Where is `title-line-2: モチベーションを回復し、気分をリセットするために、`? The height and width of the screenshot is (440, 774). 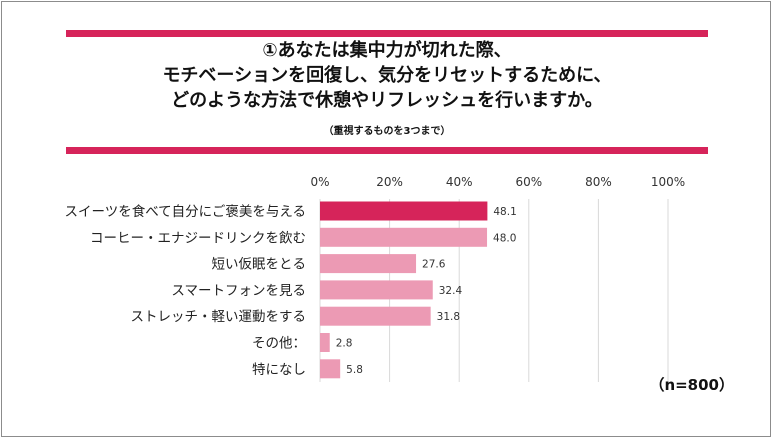 title-line-2: モチベーションを回復し、気分をリセットするために、 is located at coordinates (387, 75).